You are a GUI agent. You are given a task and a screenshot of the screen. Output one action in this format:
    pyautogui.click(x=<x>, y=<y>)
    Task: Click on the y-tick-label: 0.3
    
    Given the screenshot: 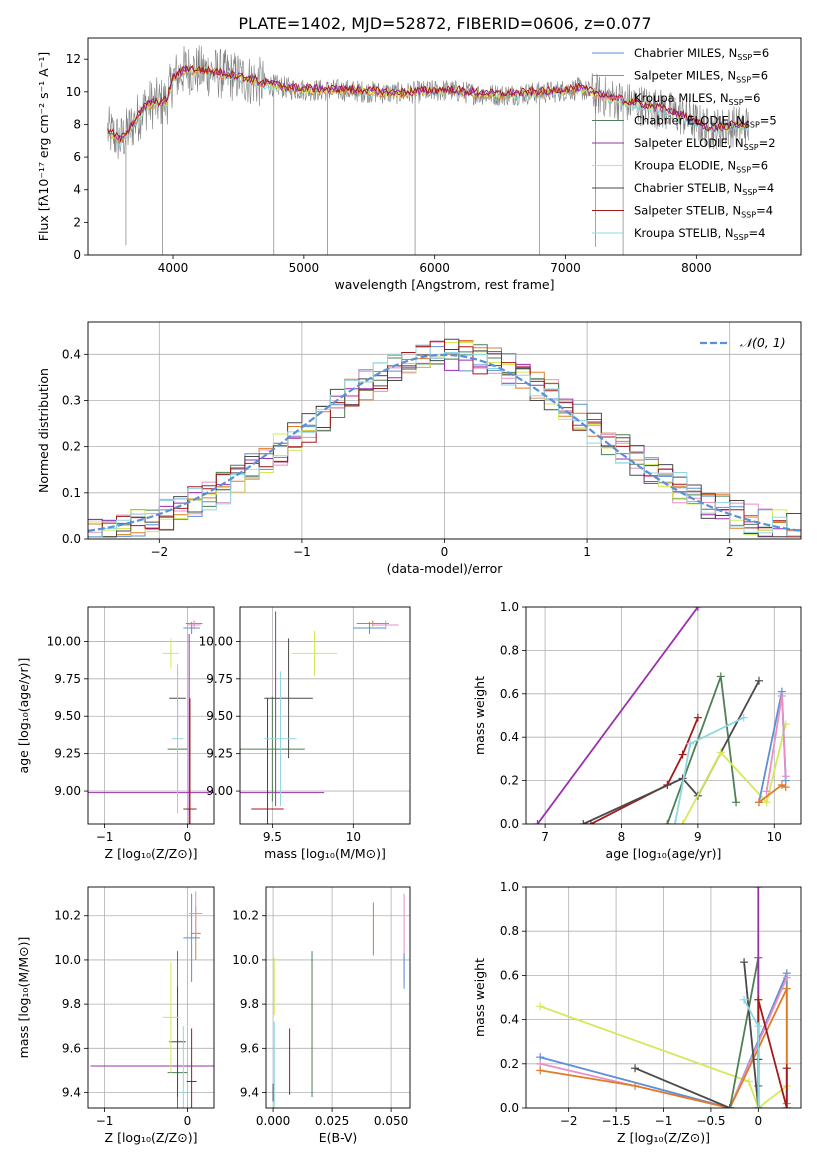 What is the action you would take?
    pyautogui.click(x=71, y=400)
    